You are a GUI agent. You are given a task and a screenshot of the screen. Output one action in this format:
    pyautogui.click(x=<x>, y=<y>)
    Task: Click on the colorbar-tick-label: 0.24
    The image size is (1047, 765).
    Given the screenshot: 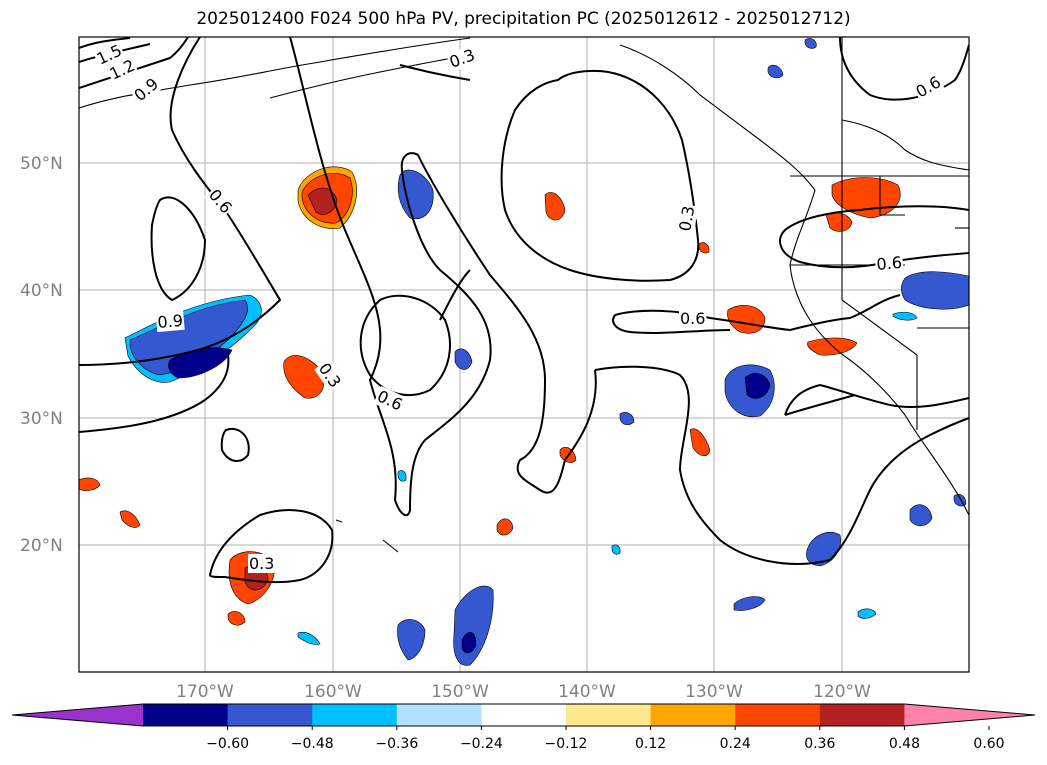 What is the action you would take?
    pyautogui.click(x=735, y=744)
    